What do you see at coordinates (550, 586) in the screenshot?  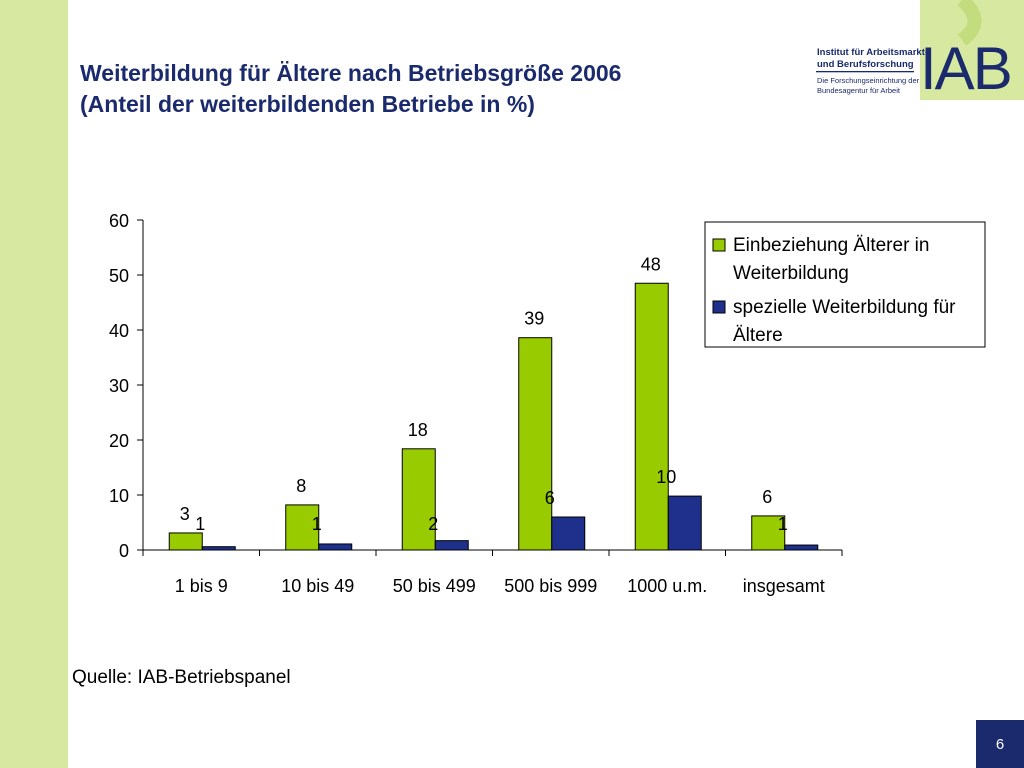 I see `x-tick-label: 500 bis 999` at bounding box center [550, 586].